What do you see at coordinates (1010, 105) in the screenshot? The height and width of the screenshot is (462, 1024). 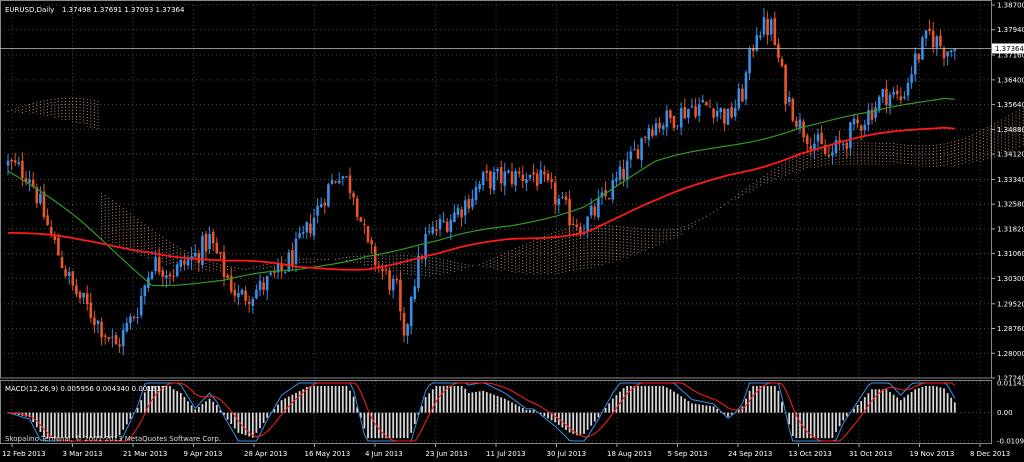 I see `price-axis-label: 1.35640` at bounding box center [1010, 105].